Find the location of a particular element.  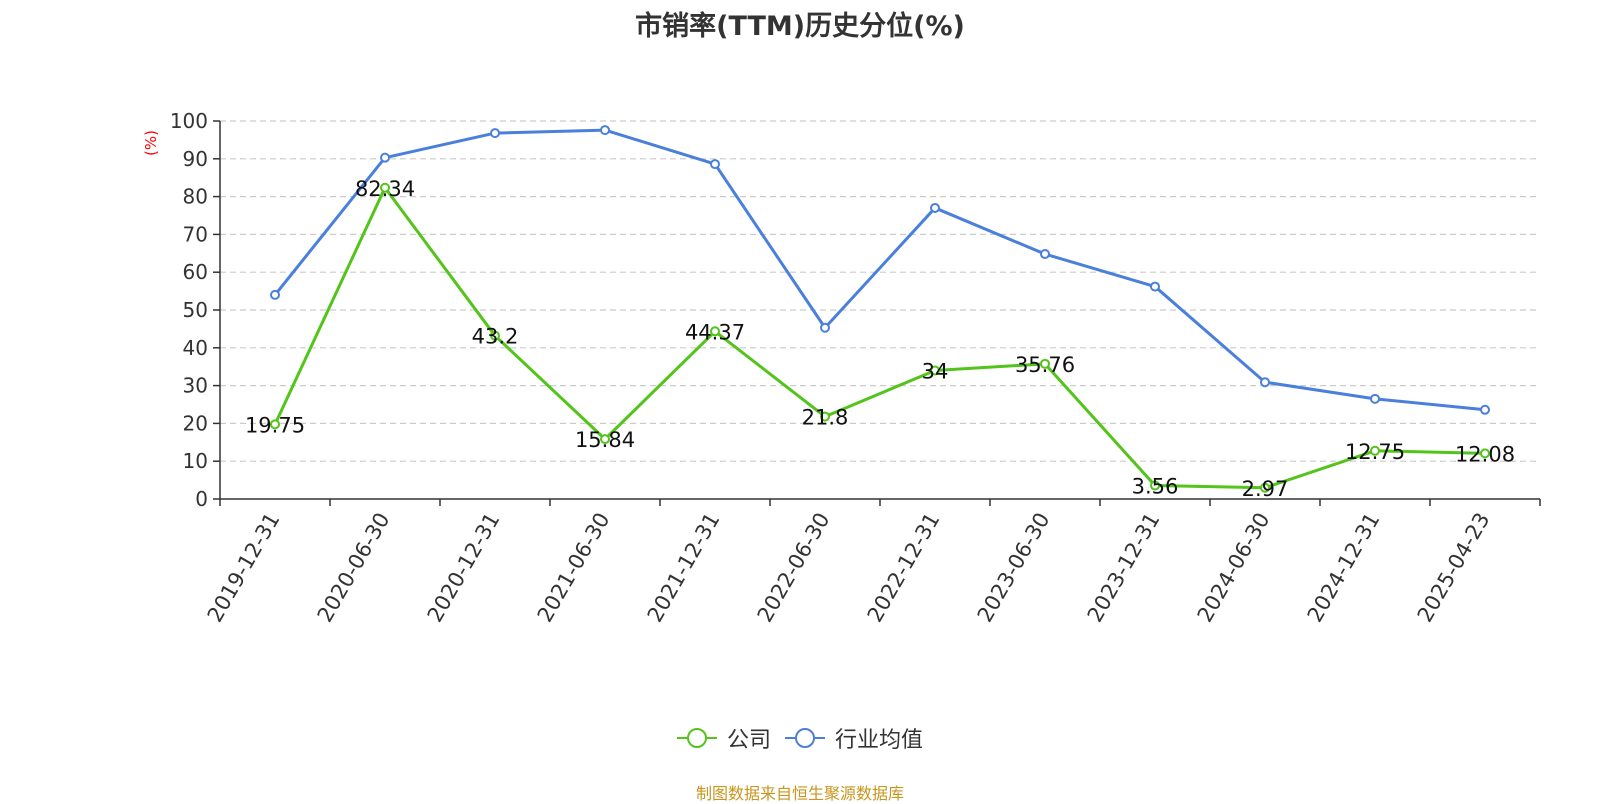

legend-industry-marker-icon is located at coordinates (805, 738).